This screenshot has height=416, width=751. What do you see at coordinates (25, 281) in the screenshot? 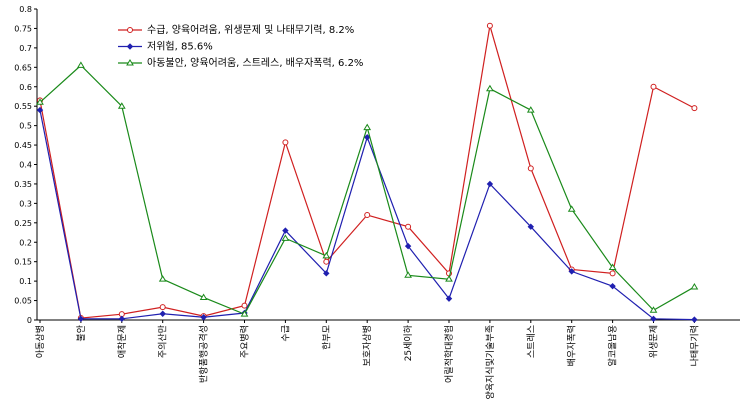
I see `y-tick-label: 0.1` at bounding box center [25, 281].